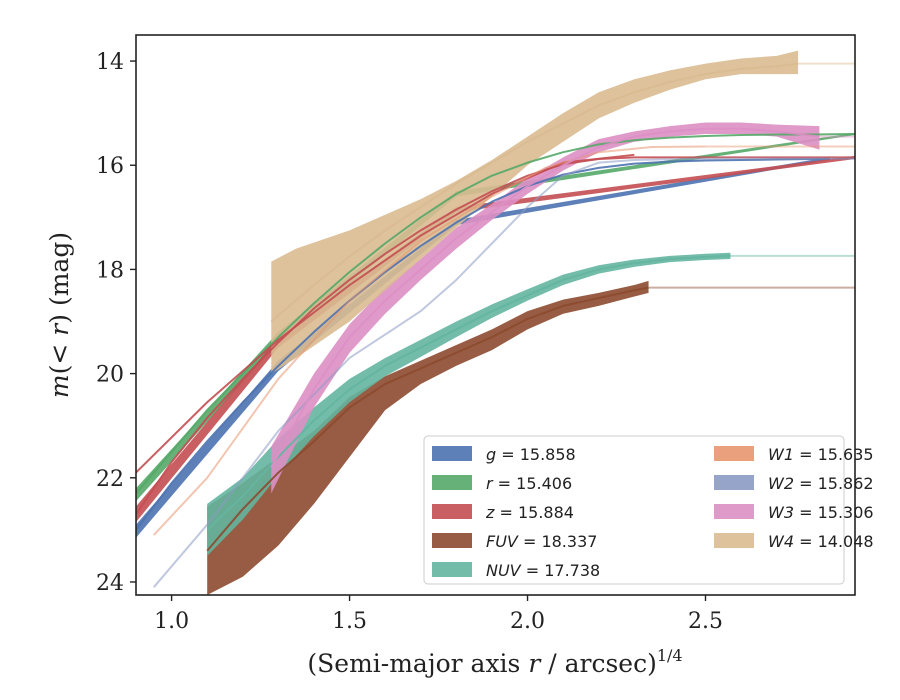 This screenshot has width=900, height=700. What do you see at coordinates (110, 62) in the screenshot?
I see `y-tick-label: 14` at bounding box center [110, 62].